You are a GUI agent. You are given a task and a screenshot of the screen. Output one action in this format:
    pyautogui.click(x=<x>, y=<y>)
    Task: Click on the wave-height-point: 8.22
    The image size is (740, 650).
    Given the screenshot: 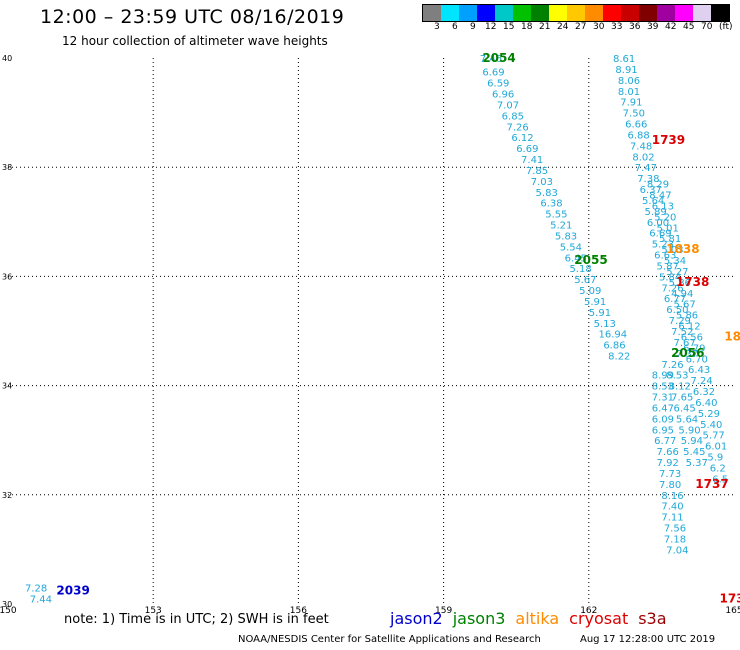 What is the action you would take?
    pyautogui.click(x=619, y=357)
    